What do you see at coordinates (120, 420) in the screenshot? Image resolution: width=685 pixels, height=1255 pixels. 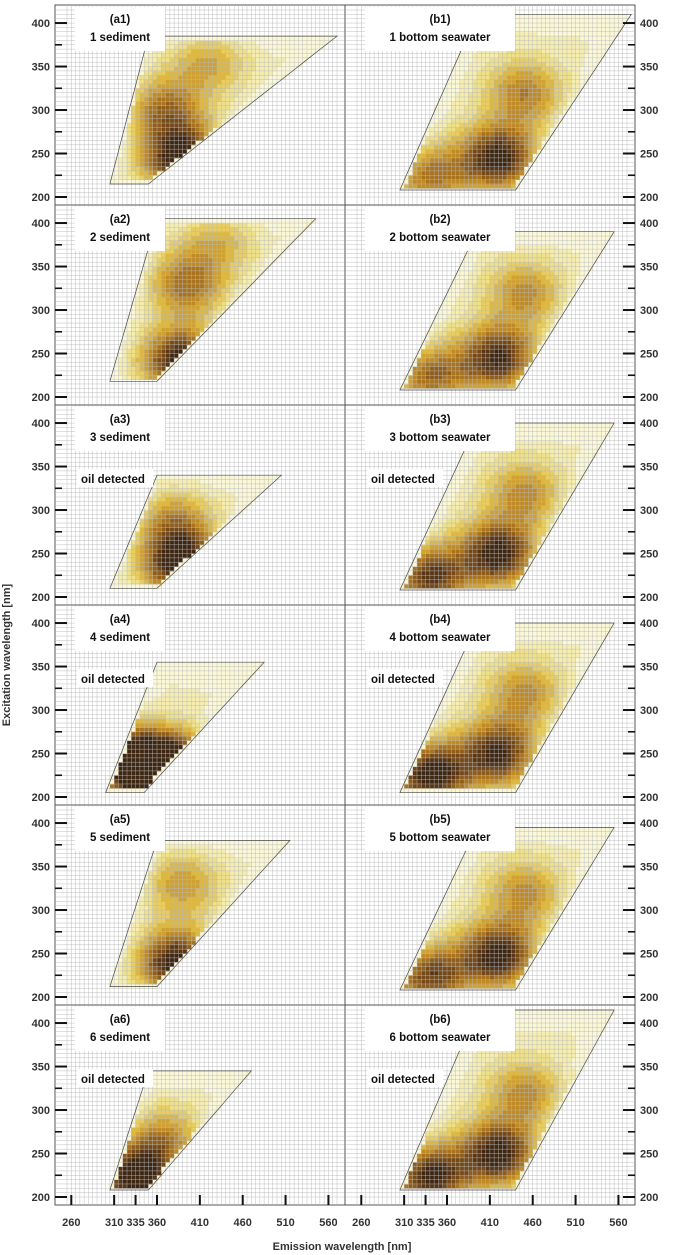 I see `panel-id: (a3)` at bounding box center [120, 420].